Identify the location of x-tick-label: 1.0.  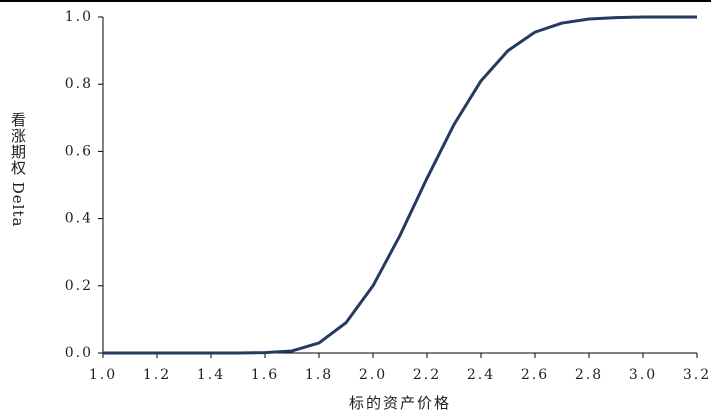
(103, 375).